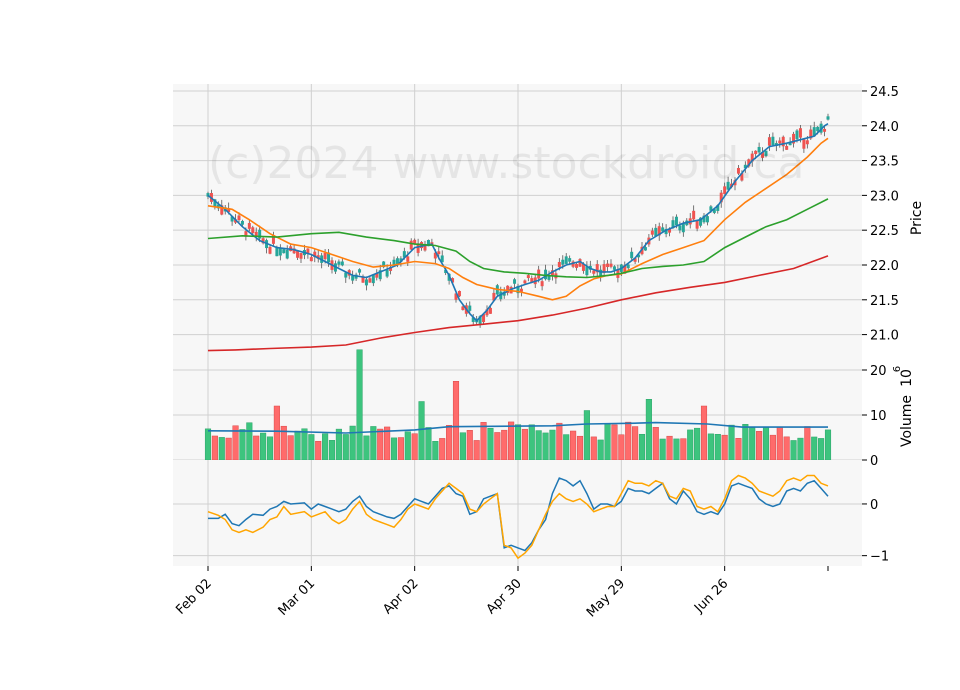  Describe the element at coordinates (884, 92) in the screenshot. I see `price-ytick-label: 24.5` at that location.